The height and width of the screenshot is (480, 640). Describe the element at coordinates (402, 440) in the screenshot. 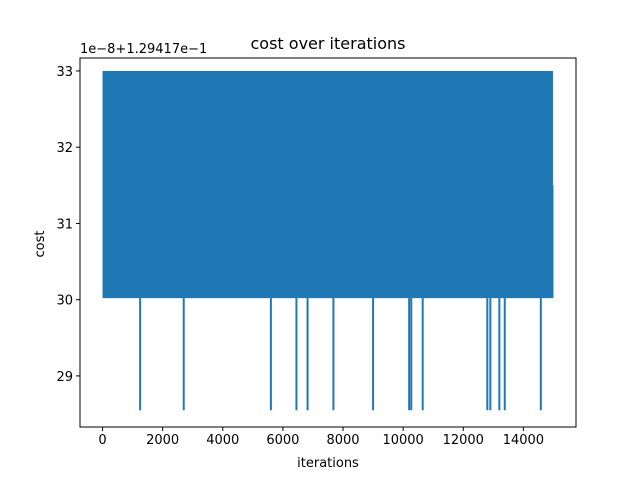

I see `x-tick-label: 10000` at that location.